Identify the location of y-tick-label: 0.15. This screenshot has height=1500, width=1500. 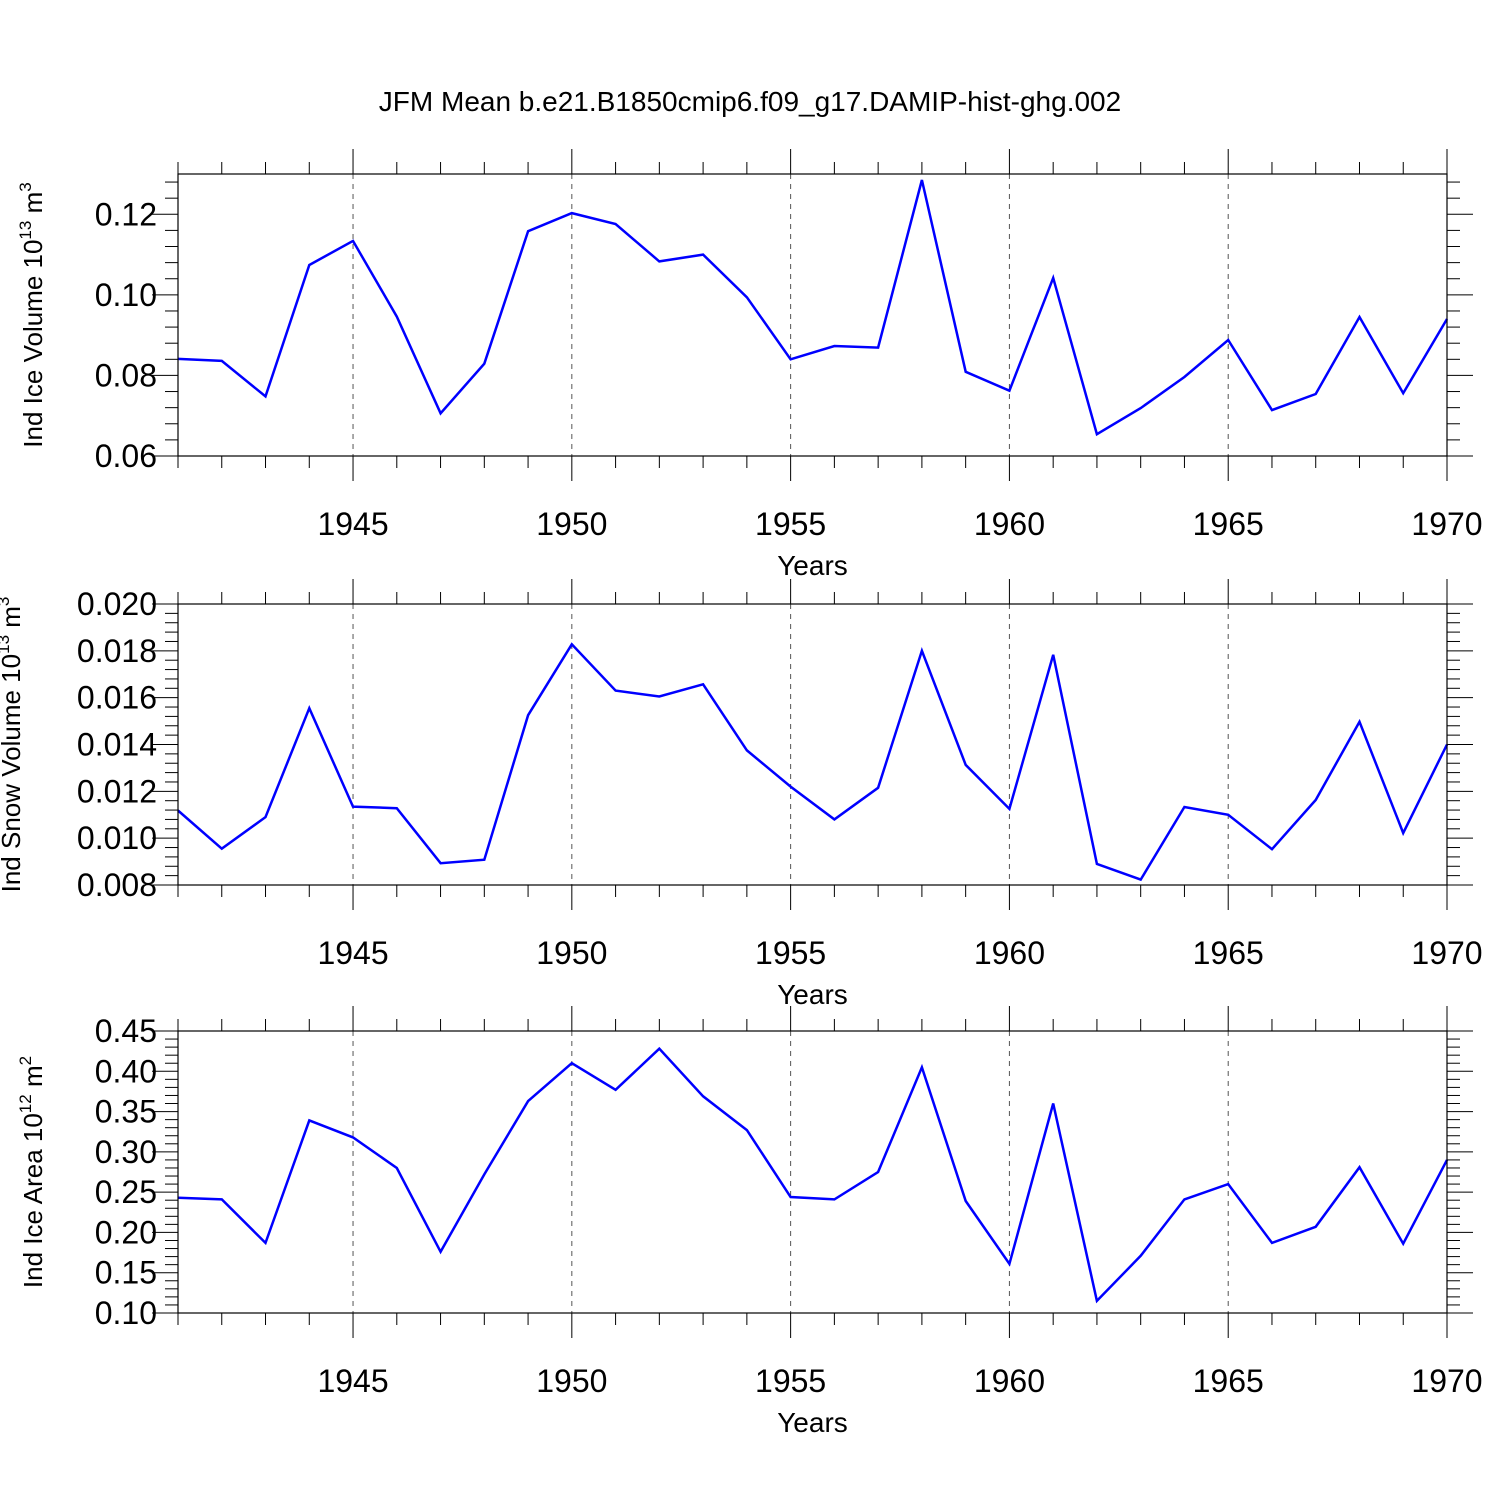
(126, 1273).